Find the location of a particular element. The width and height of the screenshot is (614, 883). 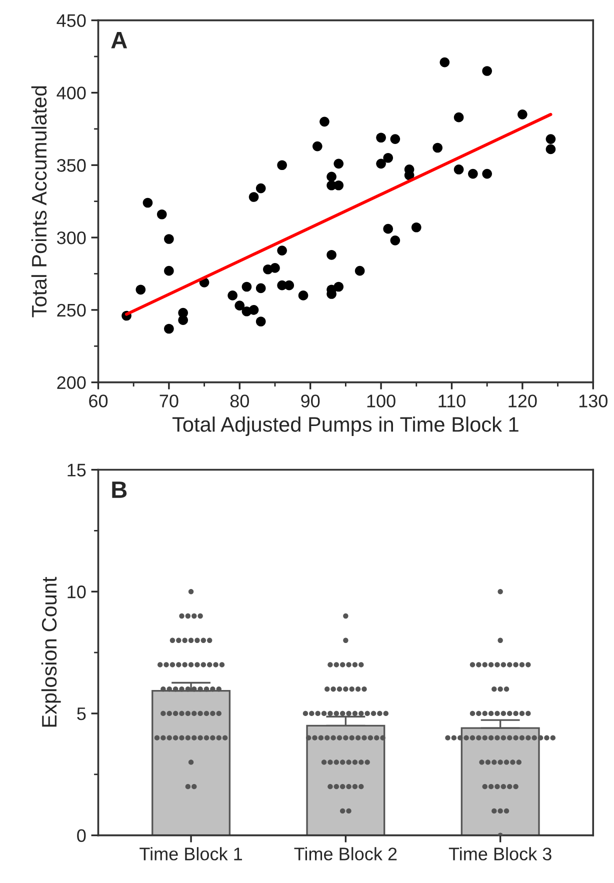

chart-title: B is located at coordinates (119, 490).